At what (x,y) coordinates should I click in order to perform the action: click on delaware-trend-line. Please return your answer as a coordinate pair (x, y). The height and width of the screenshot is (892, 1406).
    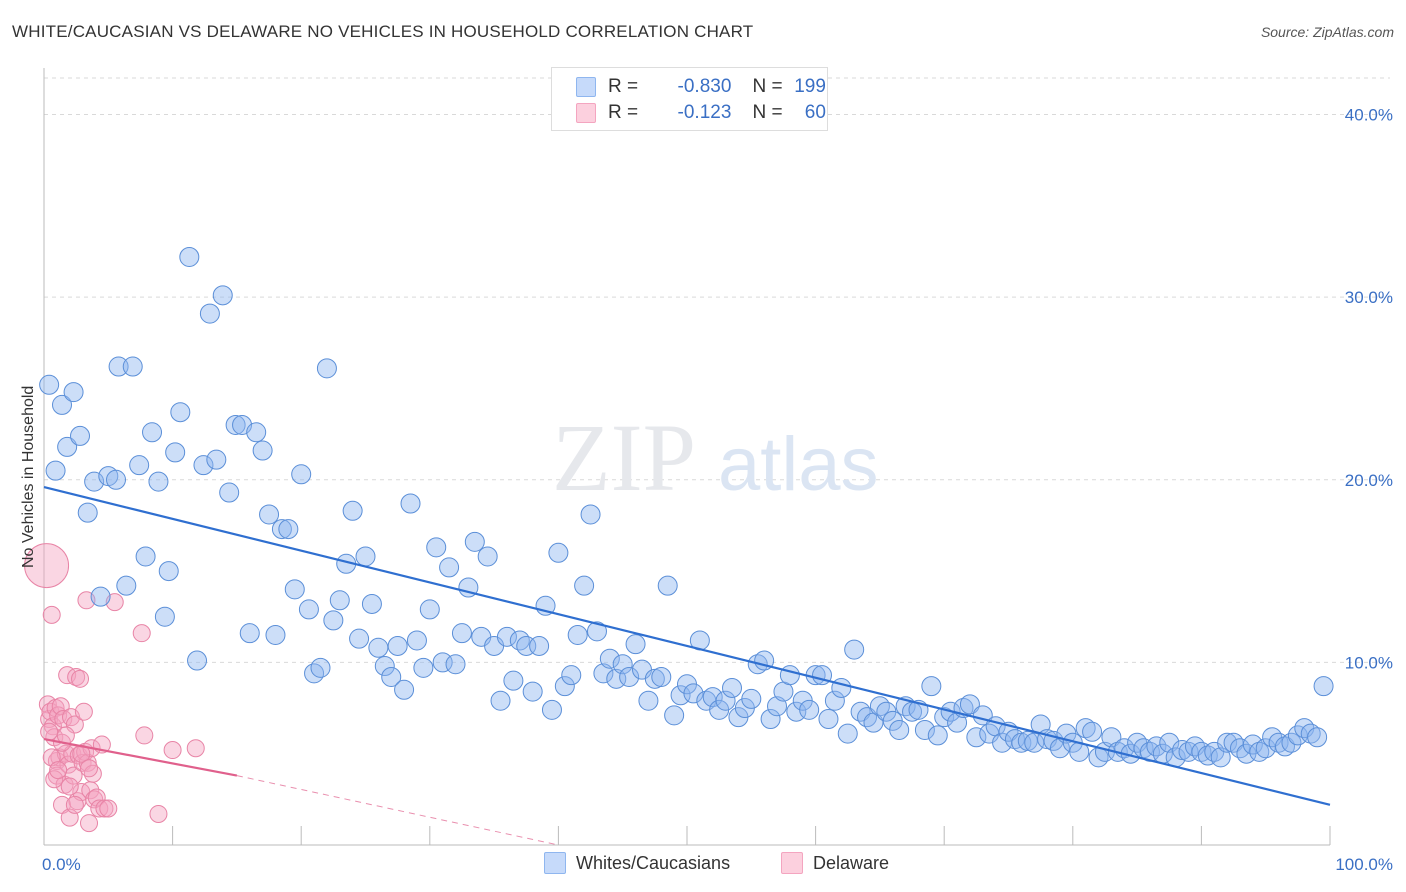
    Looking at the image, I should click on (140, 757).